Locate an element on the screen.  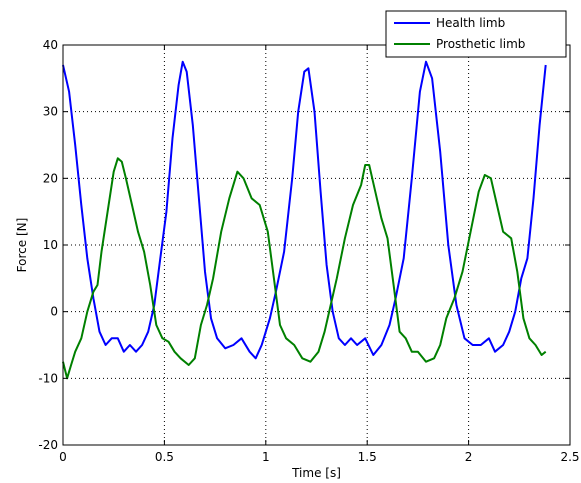
y-tick-label: 30 is located at coordinates (50, 112).